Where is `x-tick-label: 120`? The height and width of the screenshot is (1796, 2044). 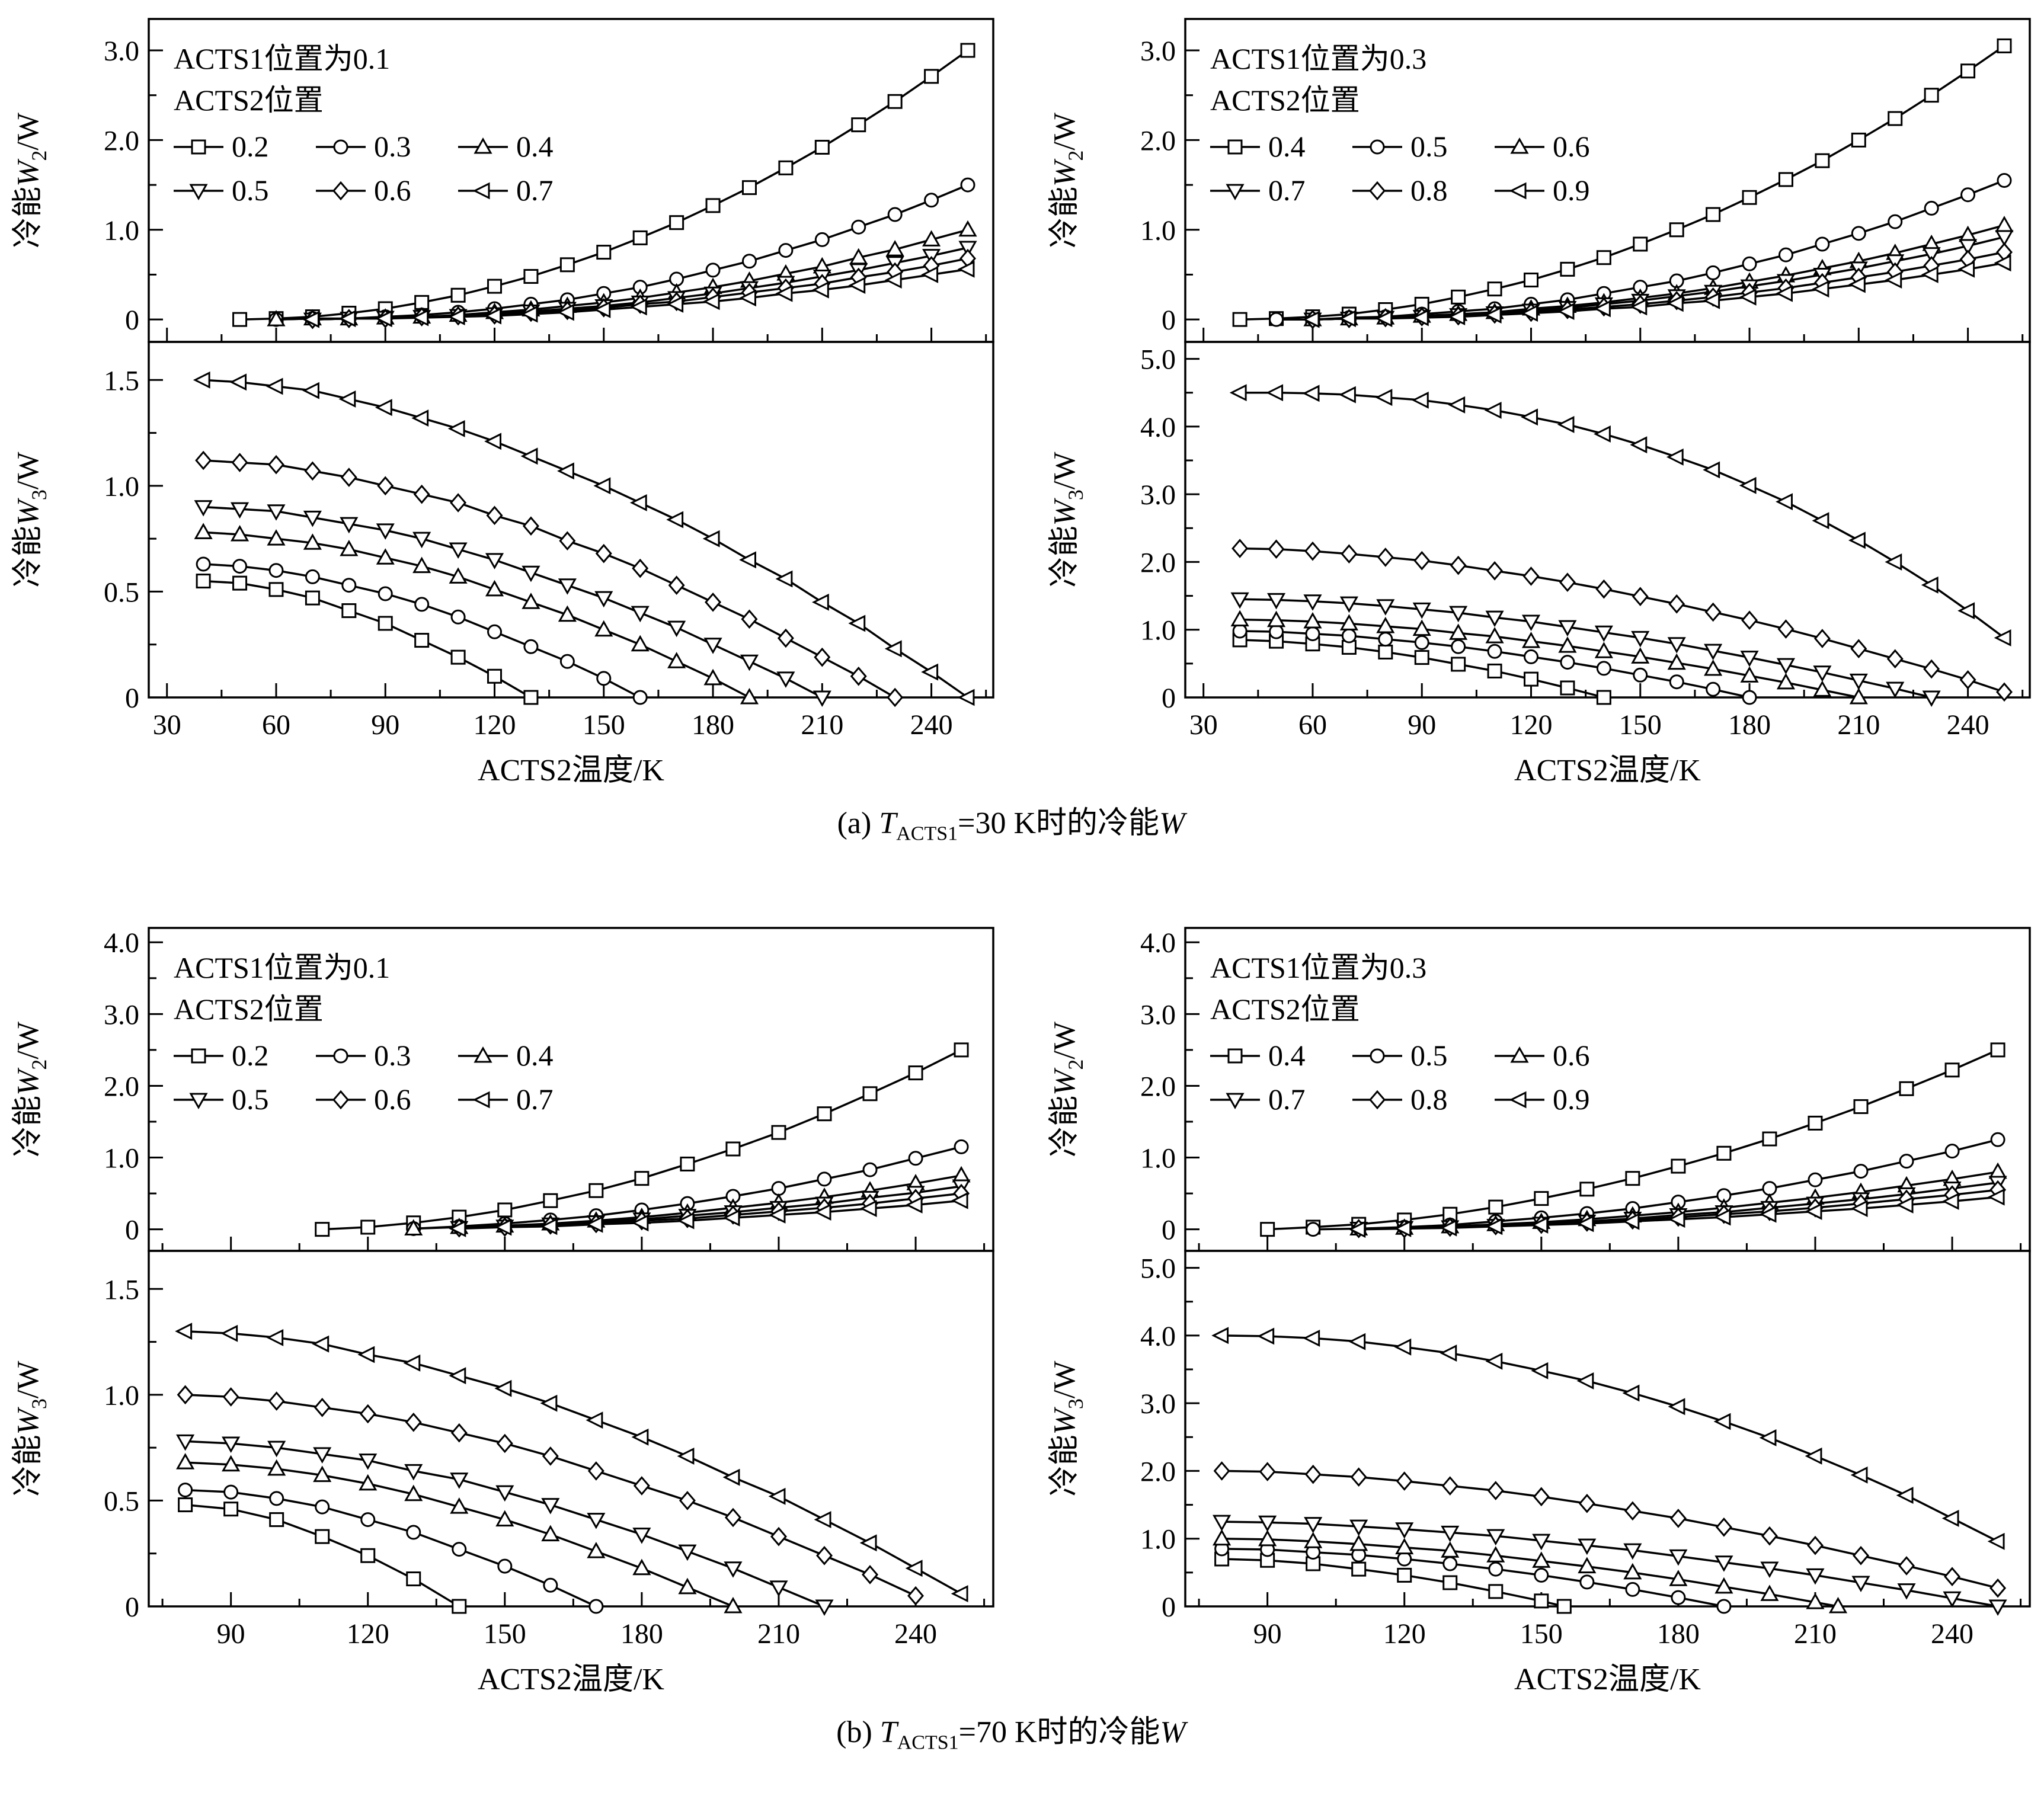
x-tick-label: 120 is located at coordinates (1405, 1634).